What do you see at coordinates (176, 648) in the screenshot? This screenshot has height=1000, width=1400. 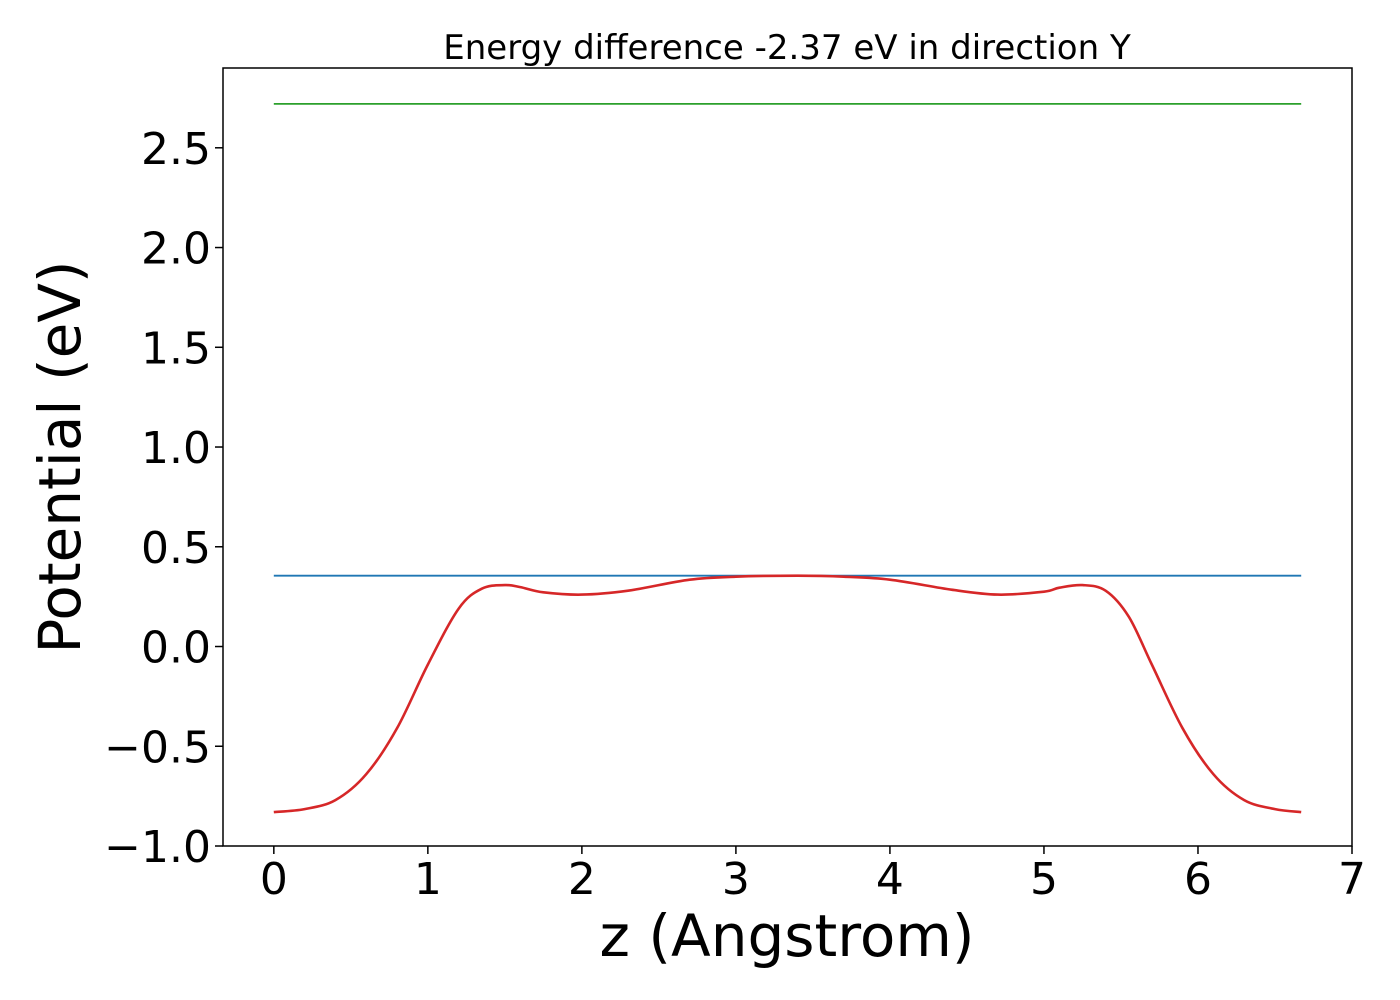 I see `y-tick-label: 0.0` at bounding box center [176, 648].